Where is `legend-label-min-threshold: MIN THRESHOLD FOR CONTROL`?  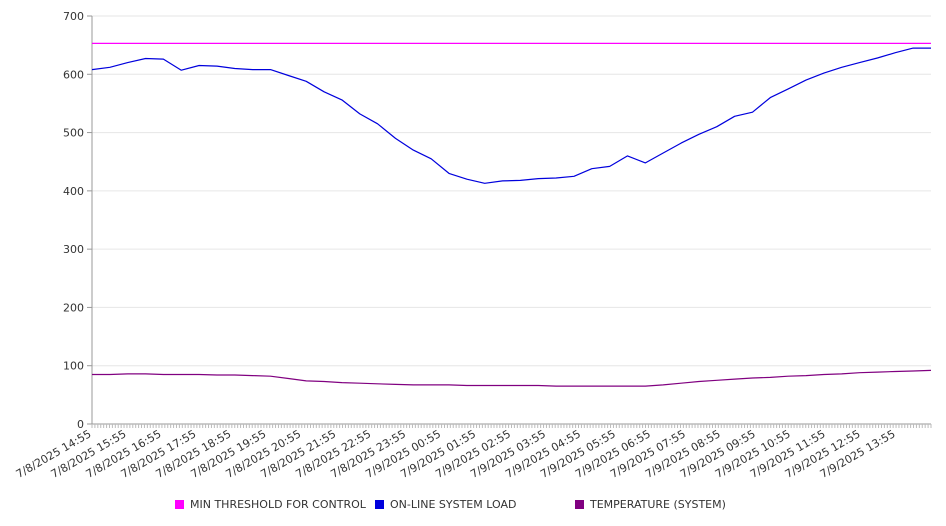 legend-label-min-threshold: MIN THRESHOLD FOR CONTROL is located at coordinates (278, 504).